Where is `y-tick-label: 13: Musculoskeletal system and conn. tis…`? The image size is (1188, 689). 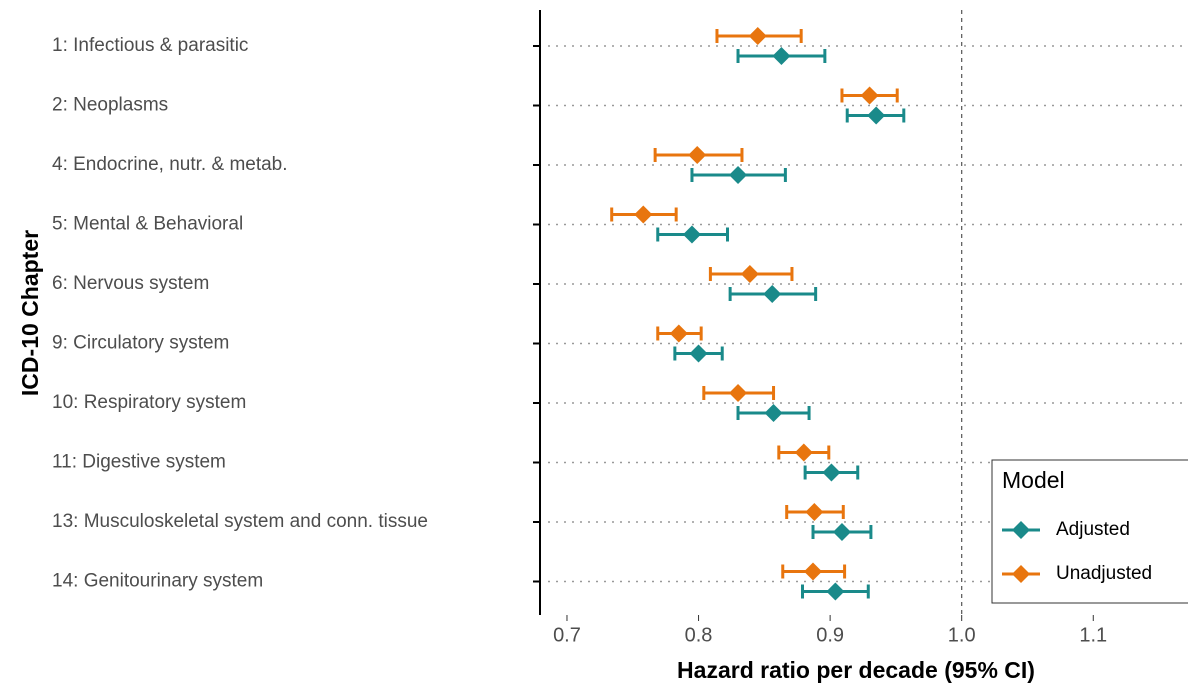
y-tick-label: 13: Musculoskeletal system and conn. tis… is located at coordinates (240, 521).